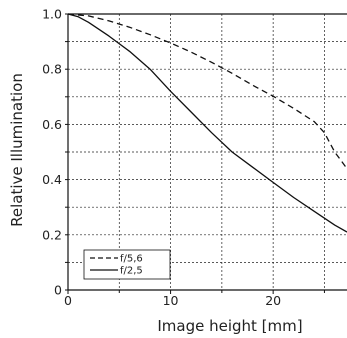 The width and height of the screenshot is (347, 338). I want to click on legend: f/5,6 f/2,5, so click(127, 264).